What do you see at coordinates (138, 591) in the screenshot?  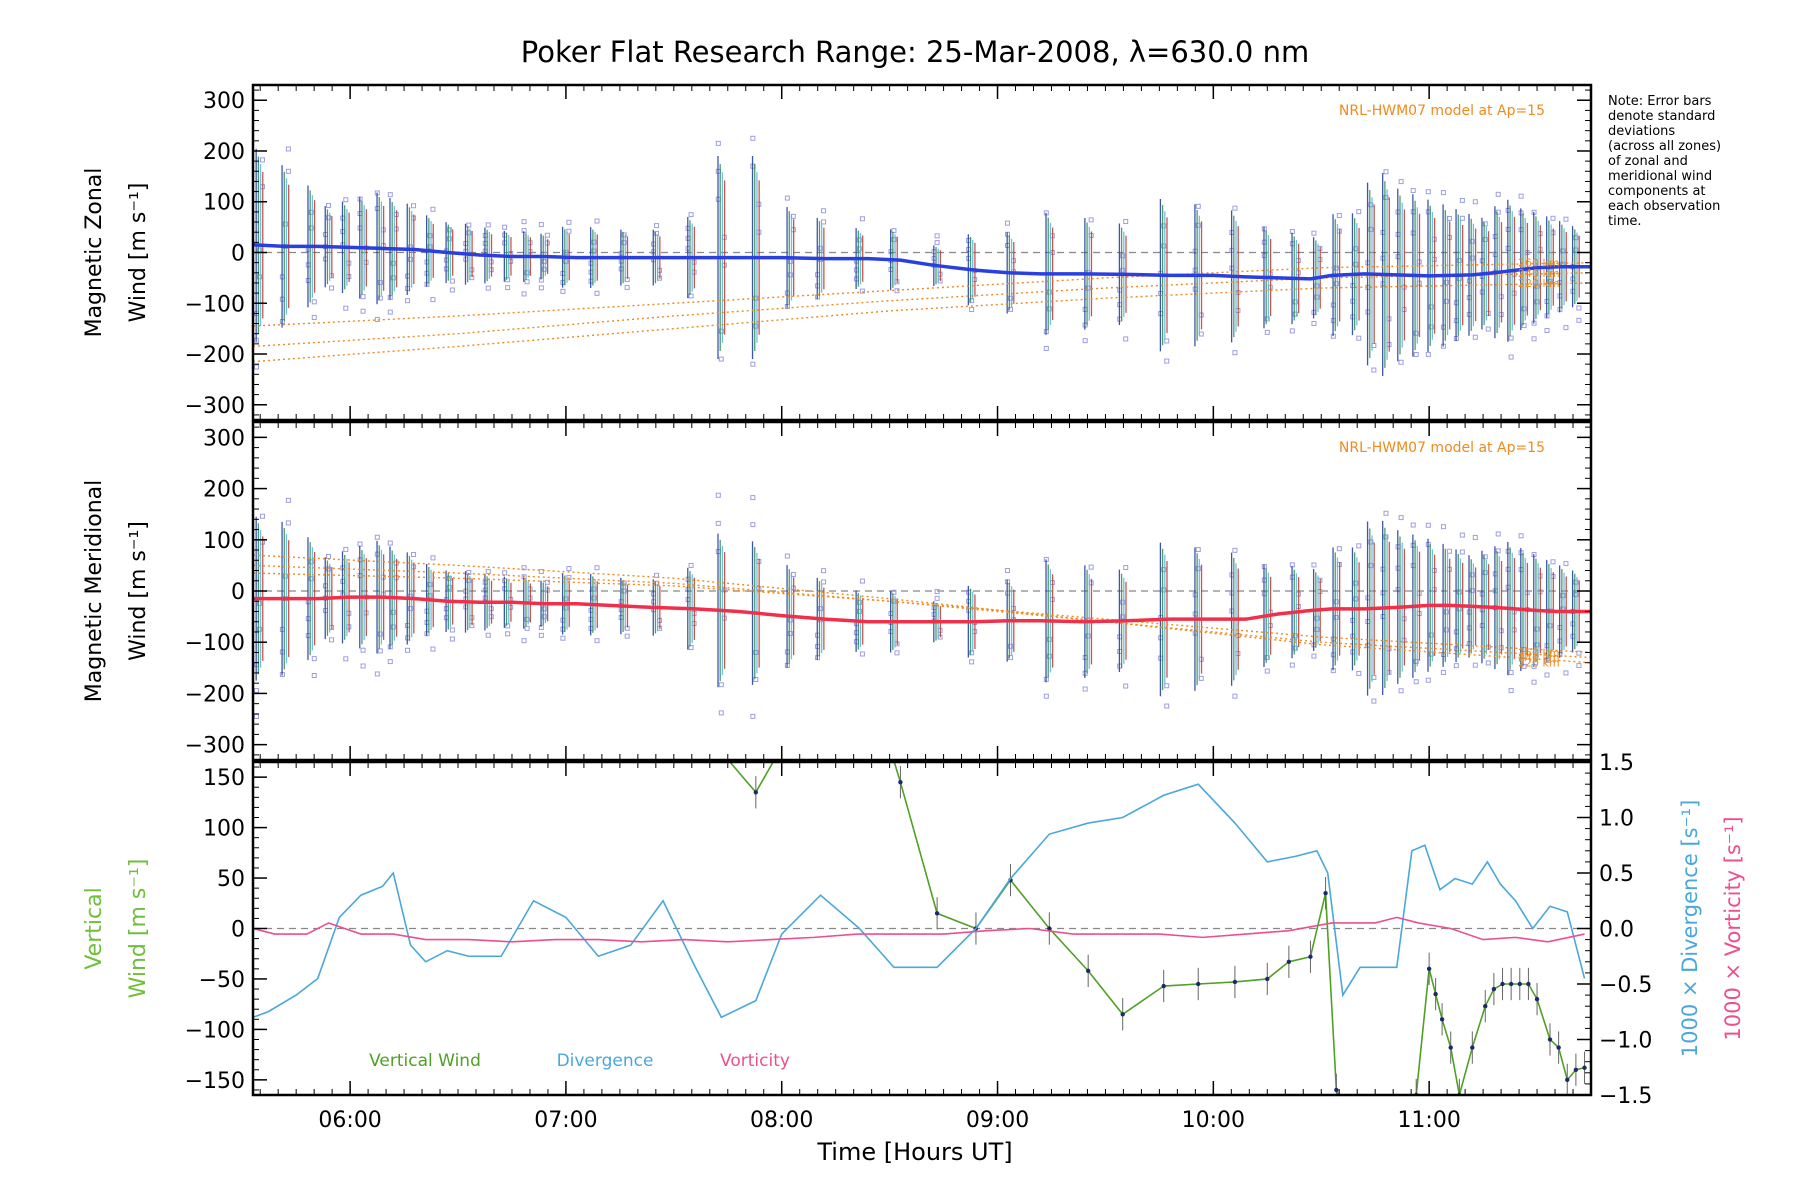 I see `y-axis-label-line-2: Wind [m s⁻¹]` at bounding box center [138, 591].